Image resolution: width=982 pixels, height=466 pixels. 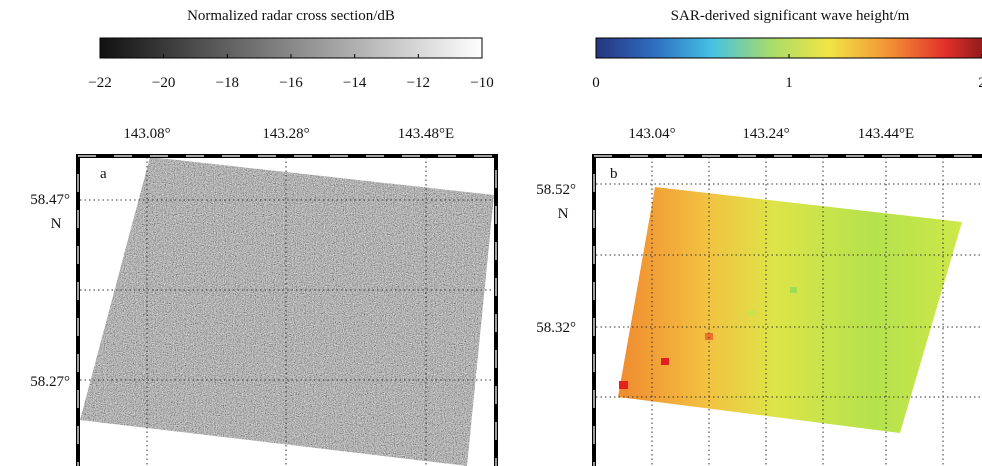 What do you see at coordinates (50, 382) in the screenshot?
I see `lat-label: 58.27°` at bounding box center [50, 382].